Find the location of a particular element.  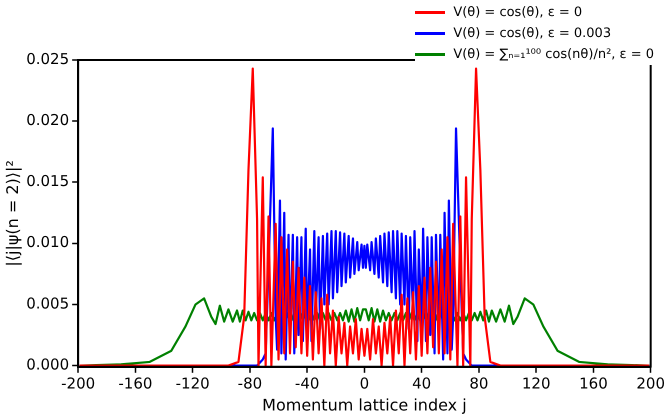

x-tick-label: -40 is located at coordinates (307, 383).